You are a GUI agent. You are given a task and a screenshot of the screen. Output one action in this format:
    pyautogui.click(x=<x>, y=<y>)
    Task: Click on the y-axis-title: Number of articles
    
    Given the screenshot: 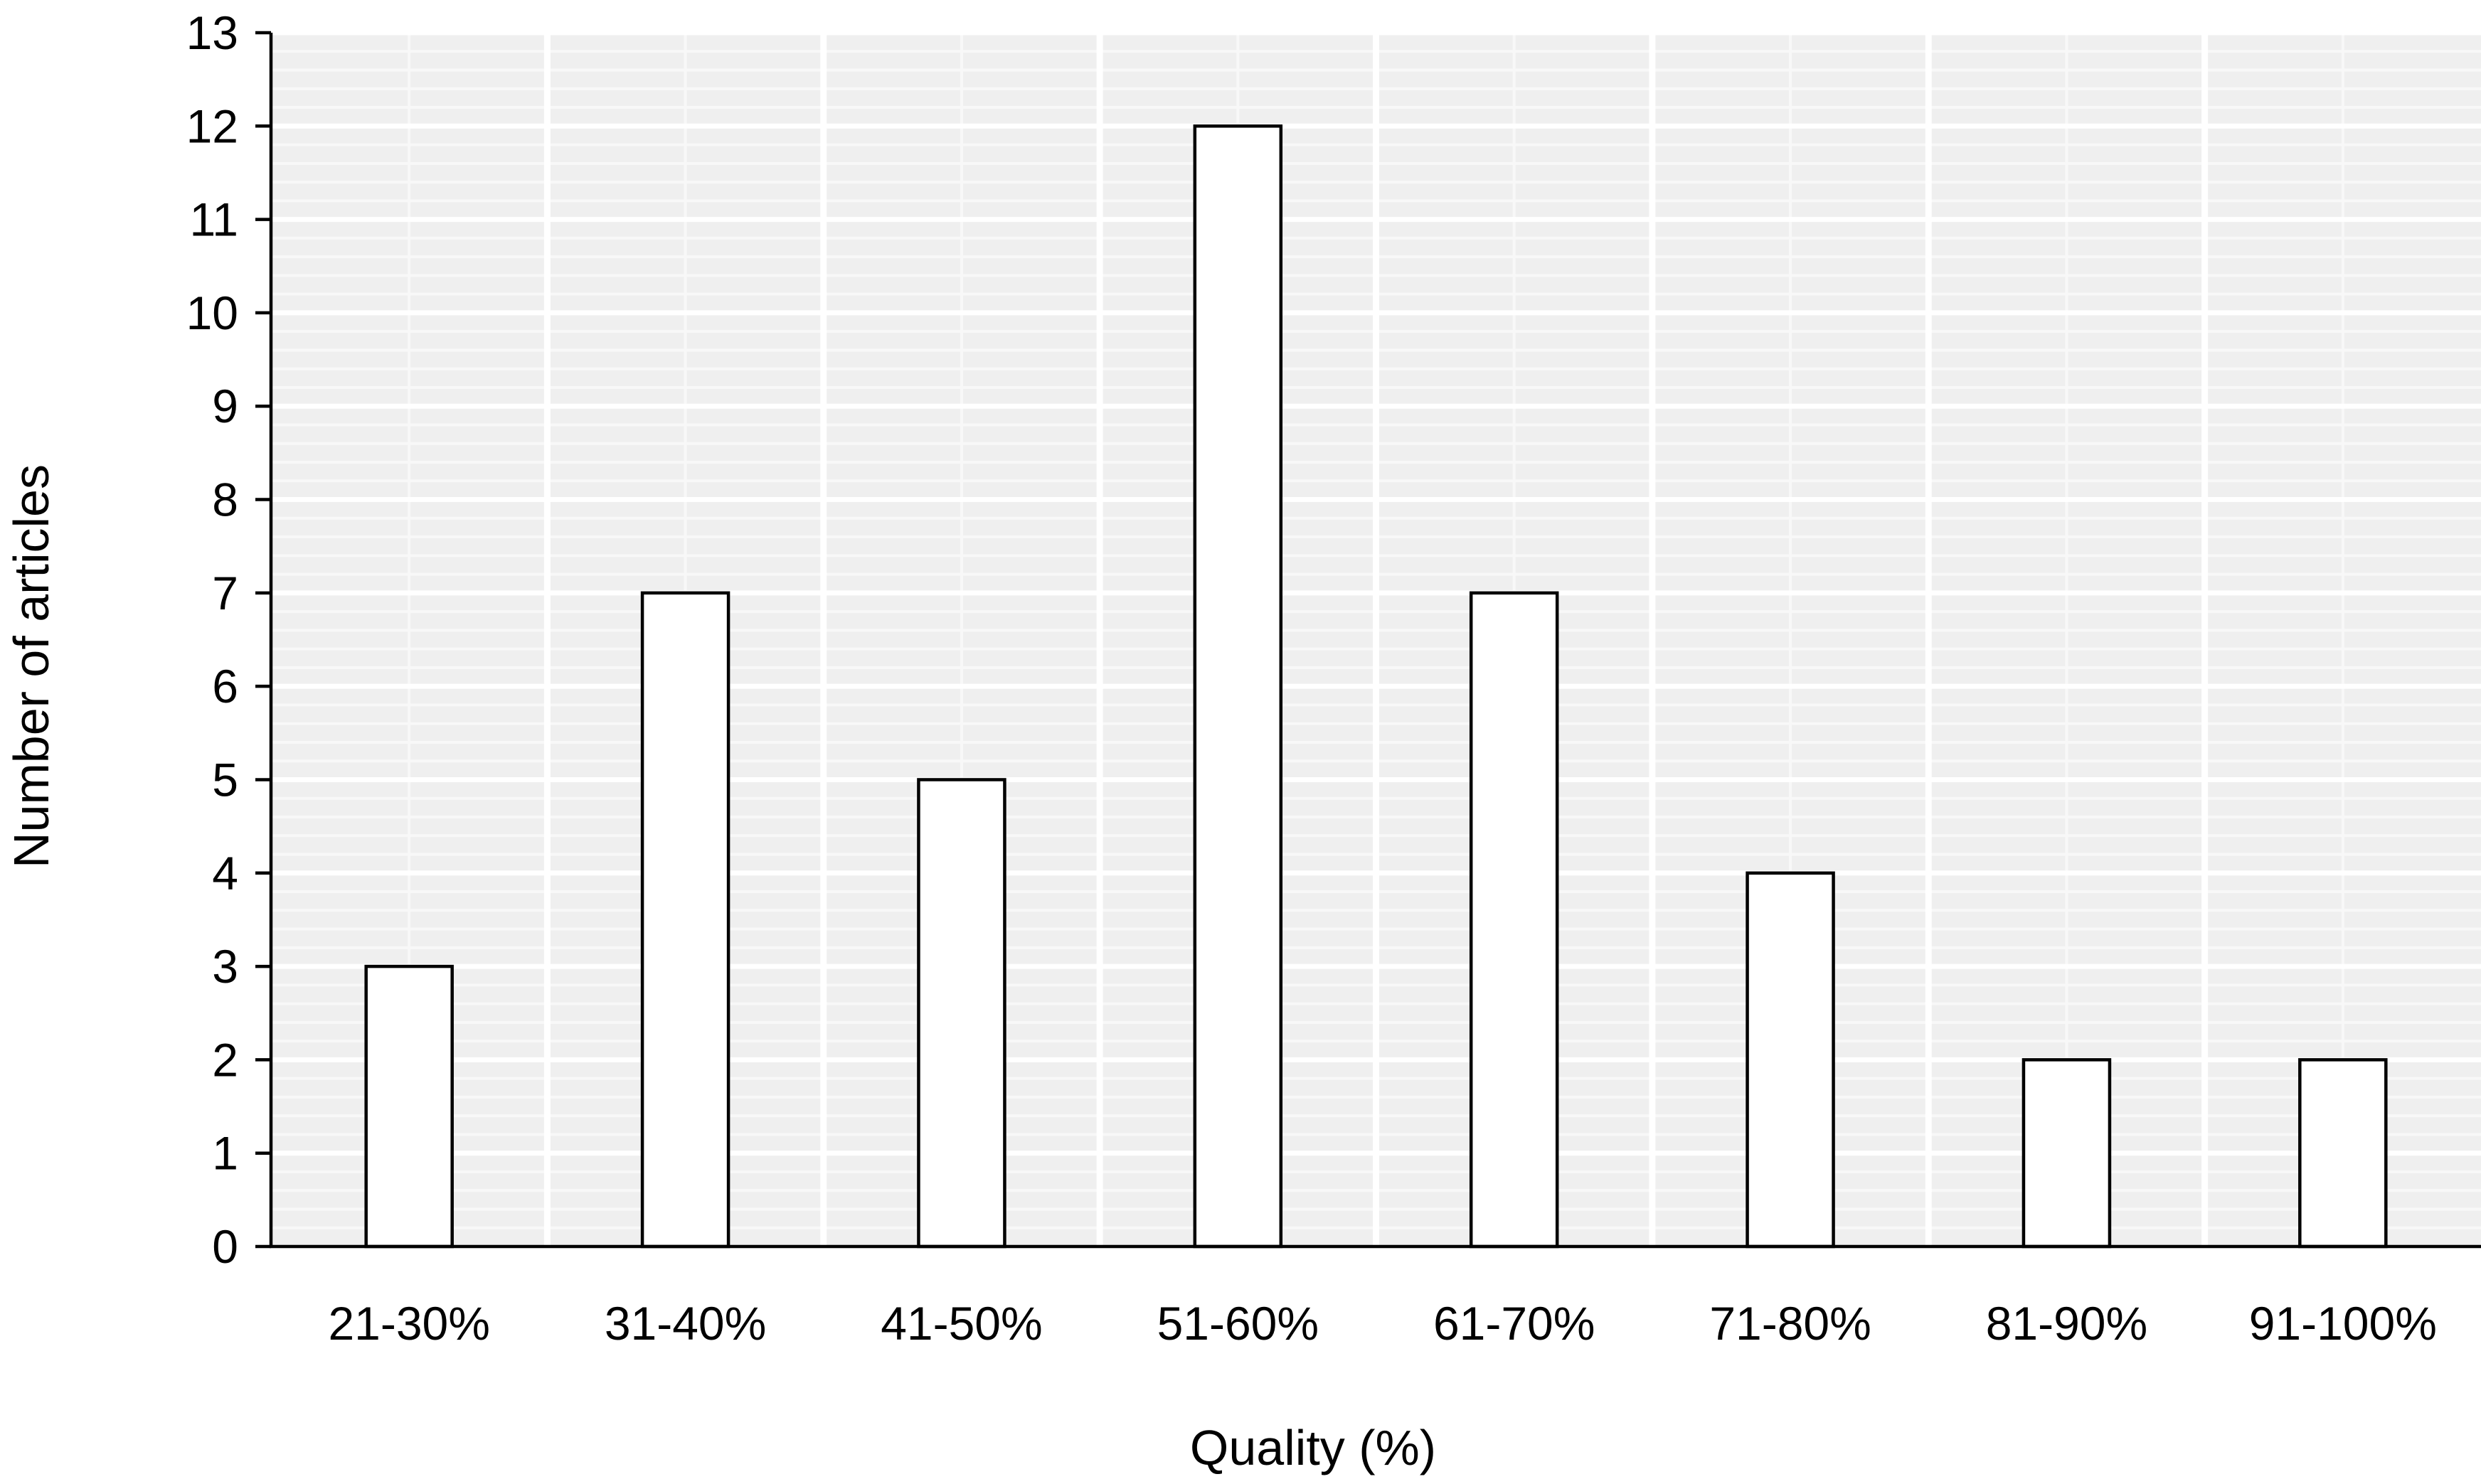 What is the action you would take?
    pyautogui.click(x=31, y=666)
    